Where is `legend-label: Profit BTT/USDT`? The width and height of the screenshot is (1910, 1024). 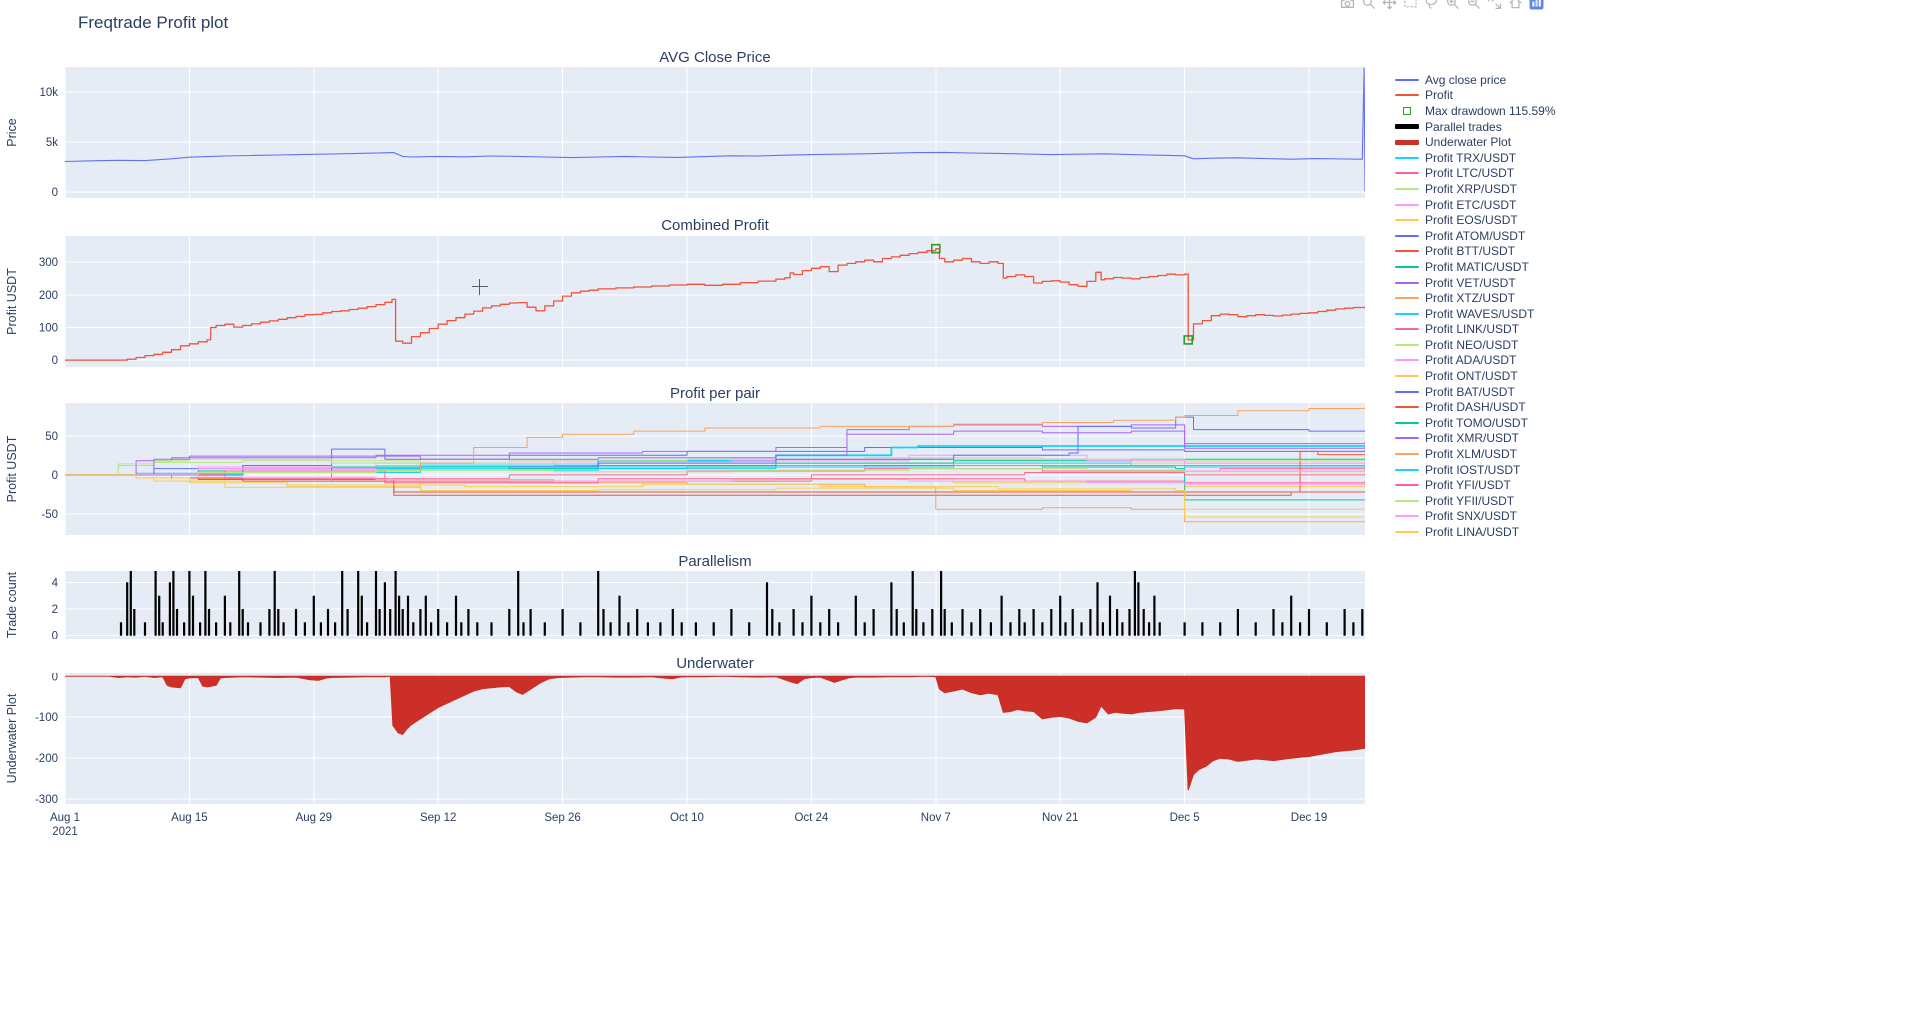
legend-label: Profit BTT/USDT is located at coordinates (1470, 251).